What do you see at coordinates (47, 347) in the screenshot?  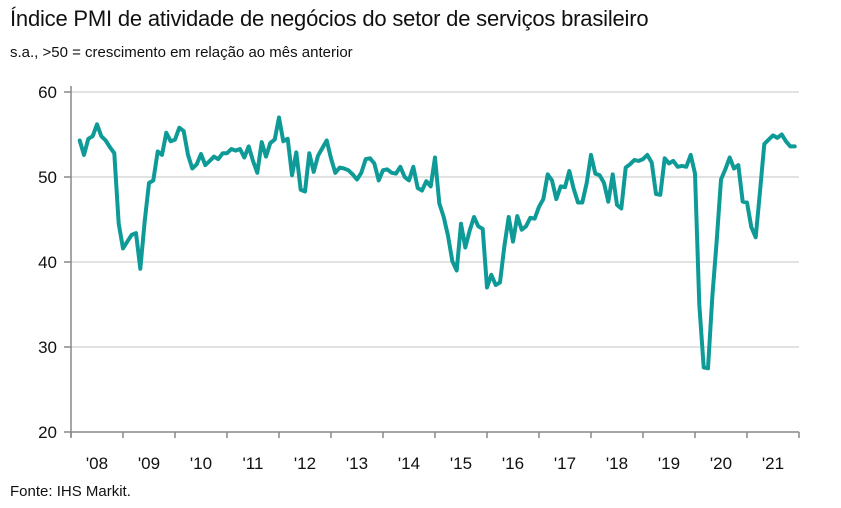 I see `y-tick-label: 30` at bounding box center [47, 347].